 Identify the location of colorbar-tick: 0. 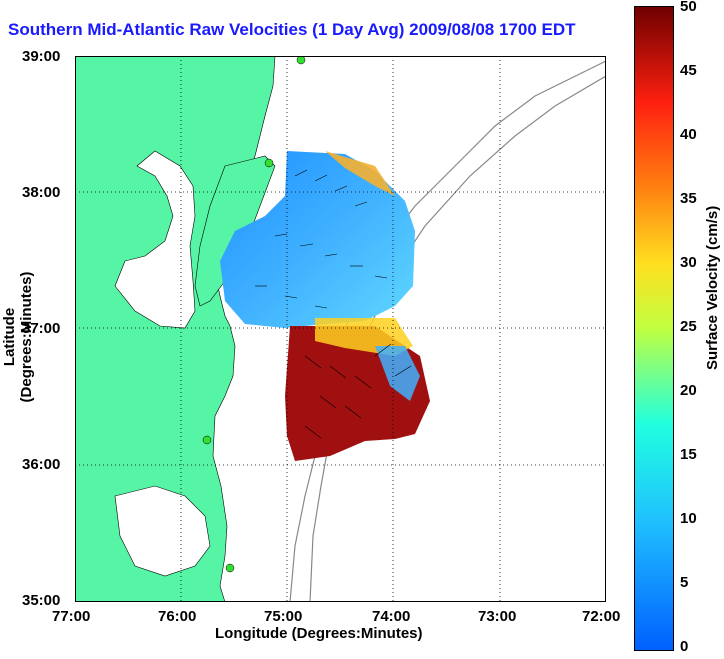
(684, 646).